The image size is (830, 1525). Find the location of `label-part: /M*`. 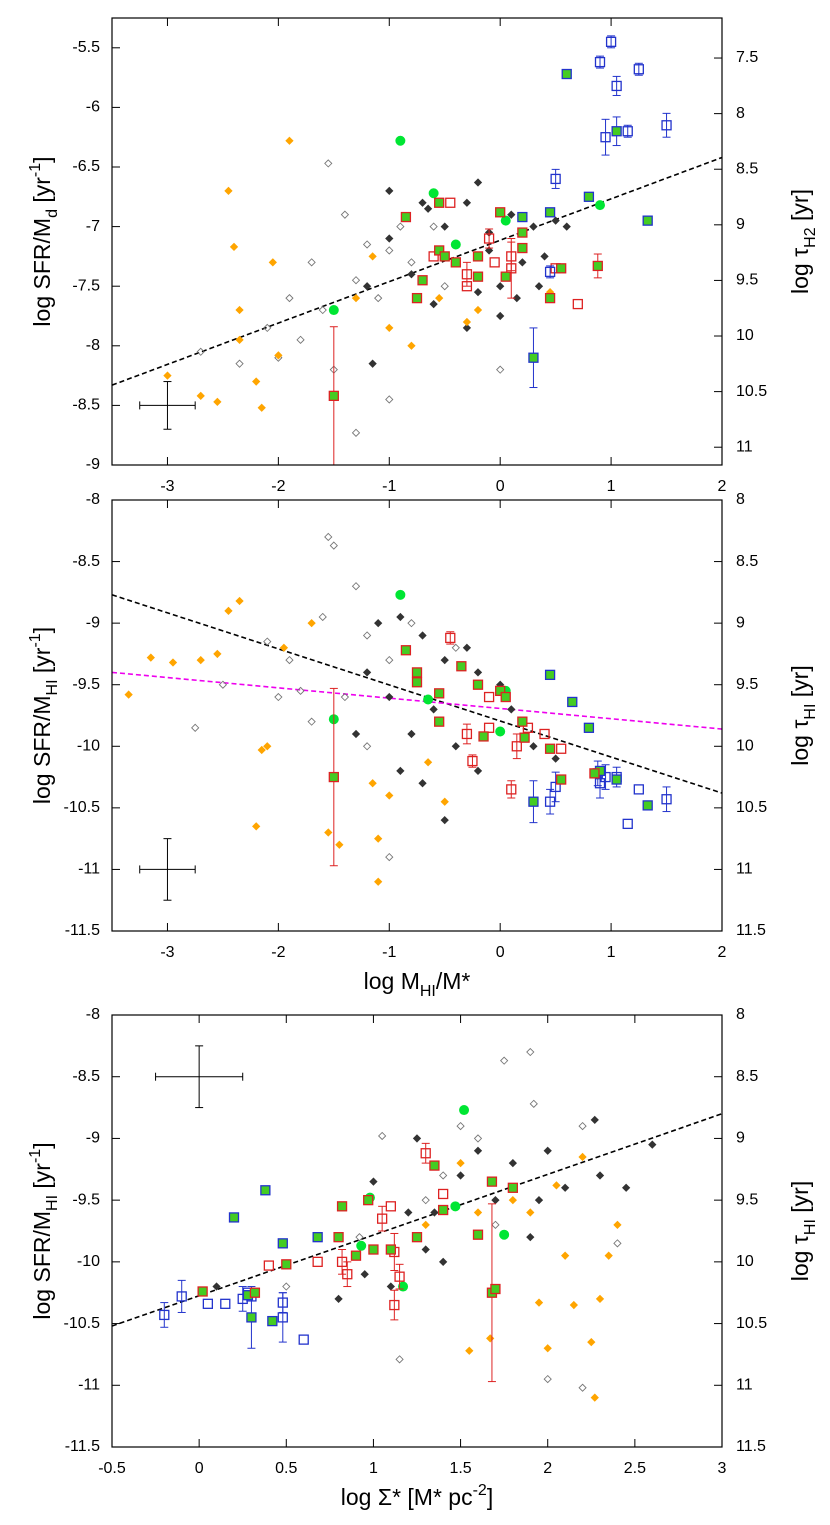

label-part: /M* is located at coordinates (453, 981).